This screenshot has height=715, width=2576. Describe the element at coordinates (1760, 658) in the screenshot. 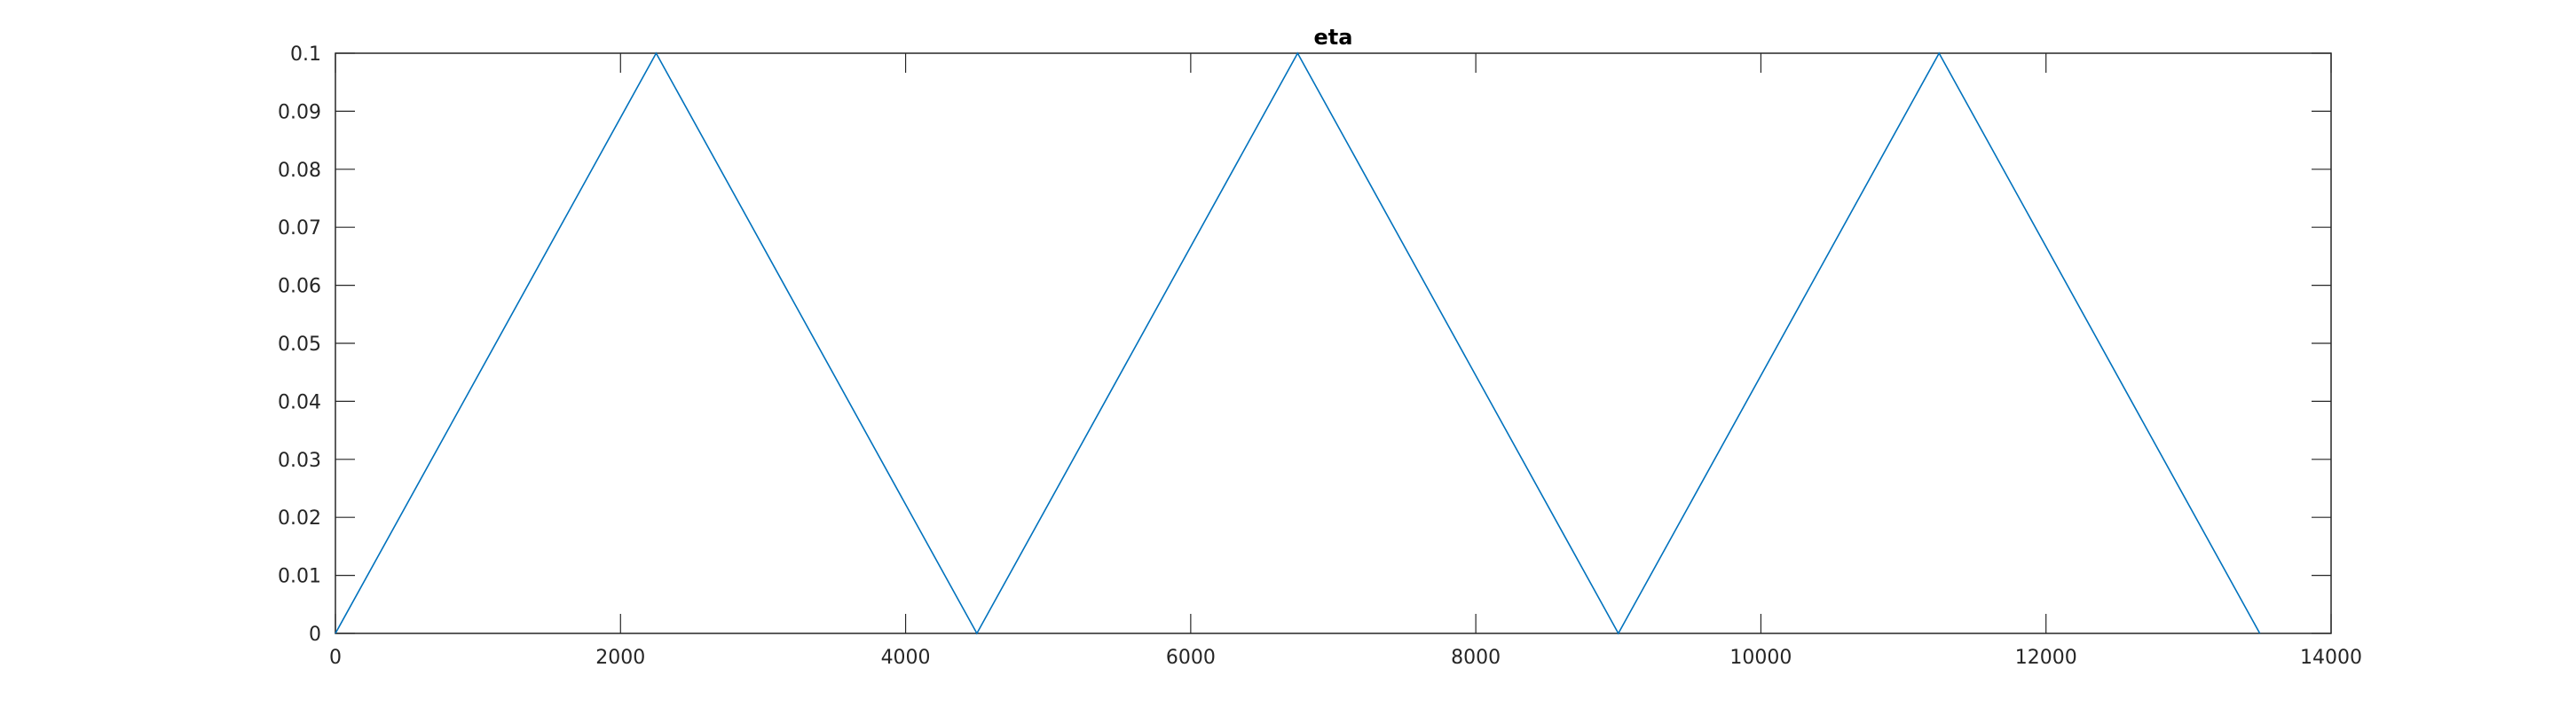

I see `x-tick-label: 10000` at that location.